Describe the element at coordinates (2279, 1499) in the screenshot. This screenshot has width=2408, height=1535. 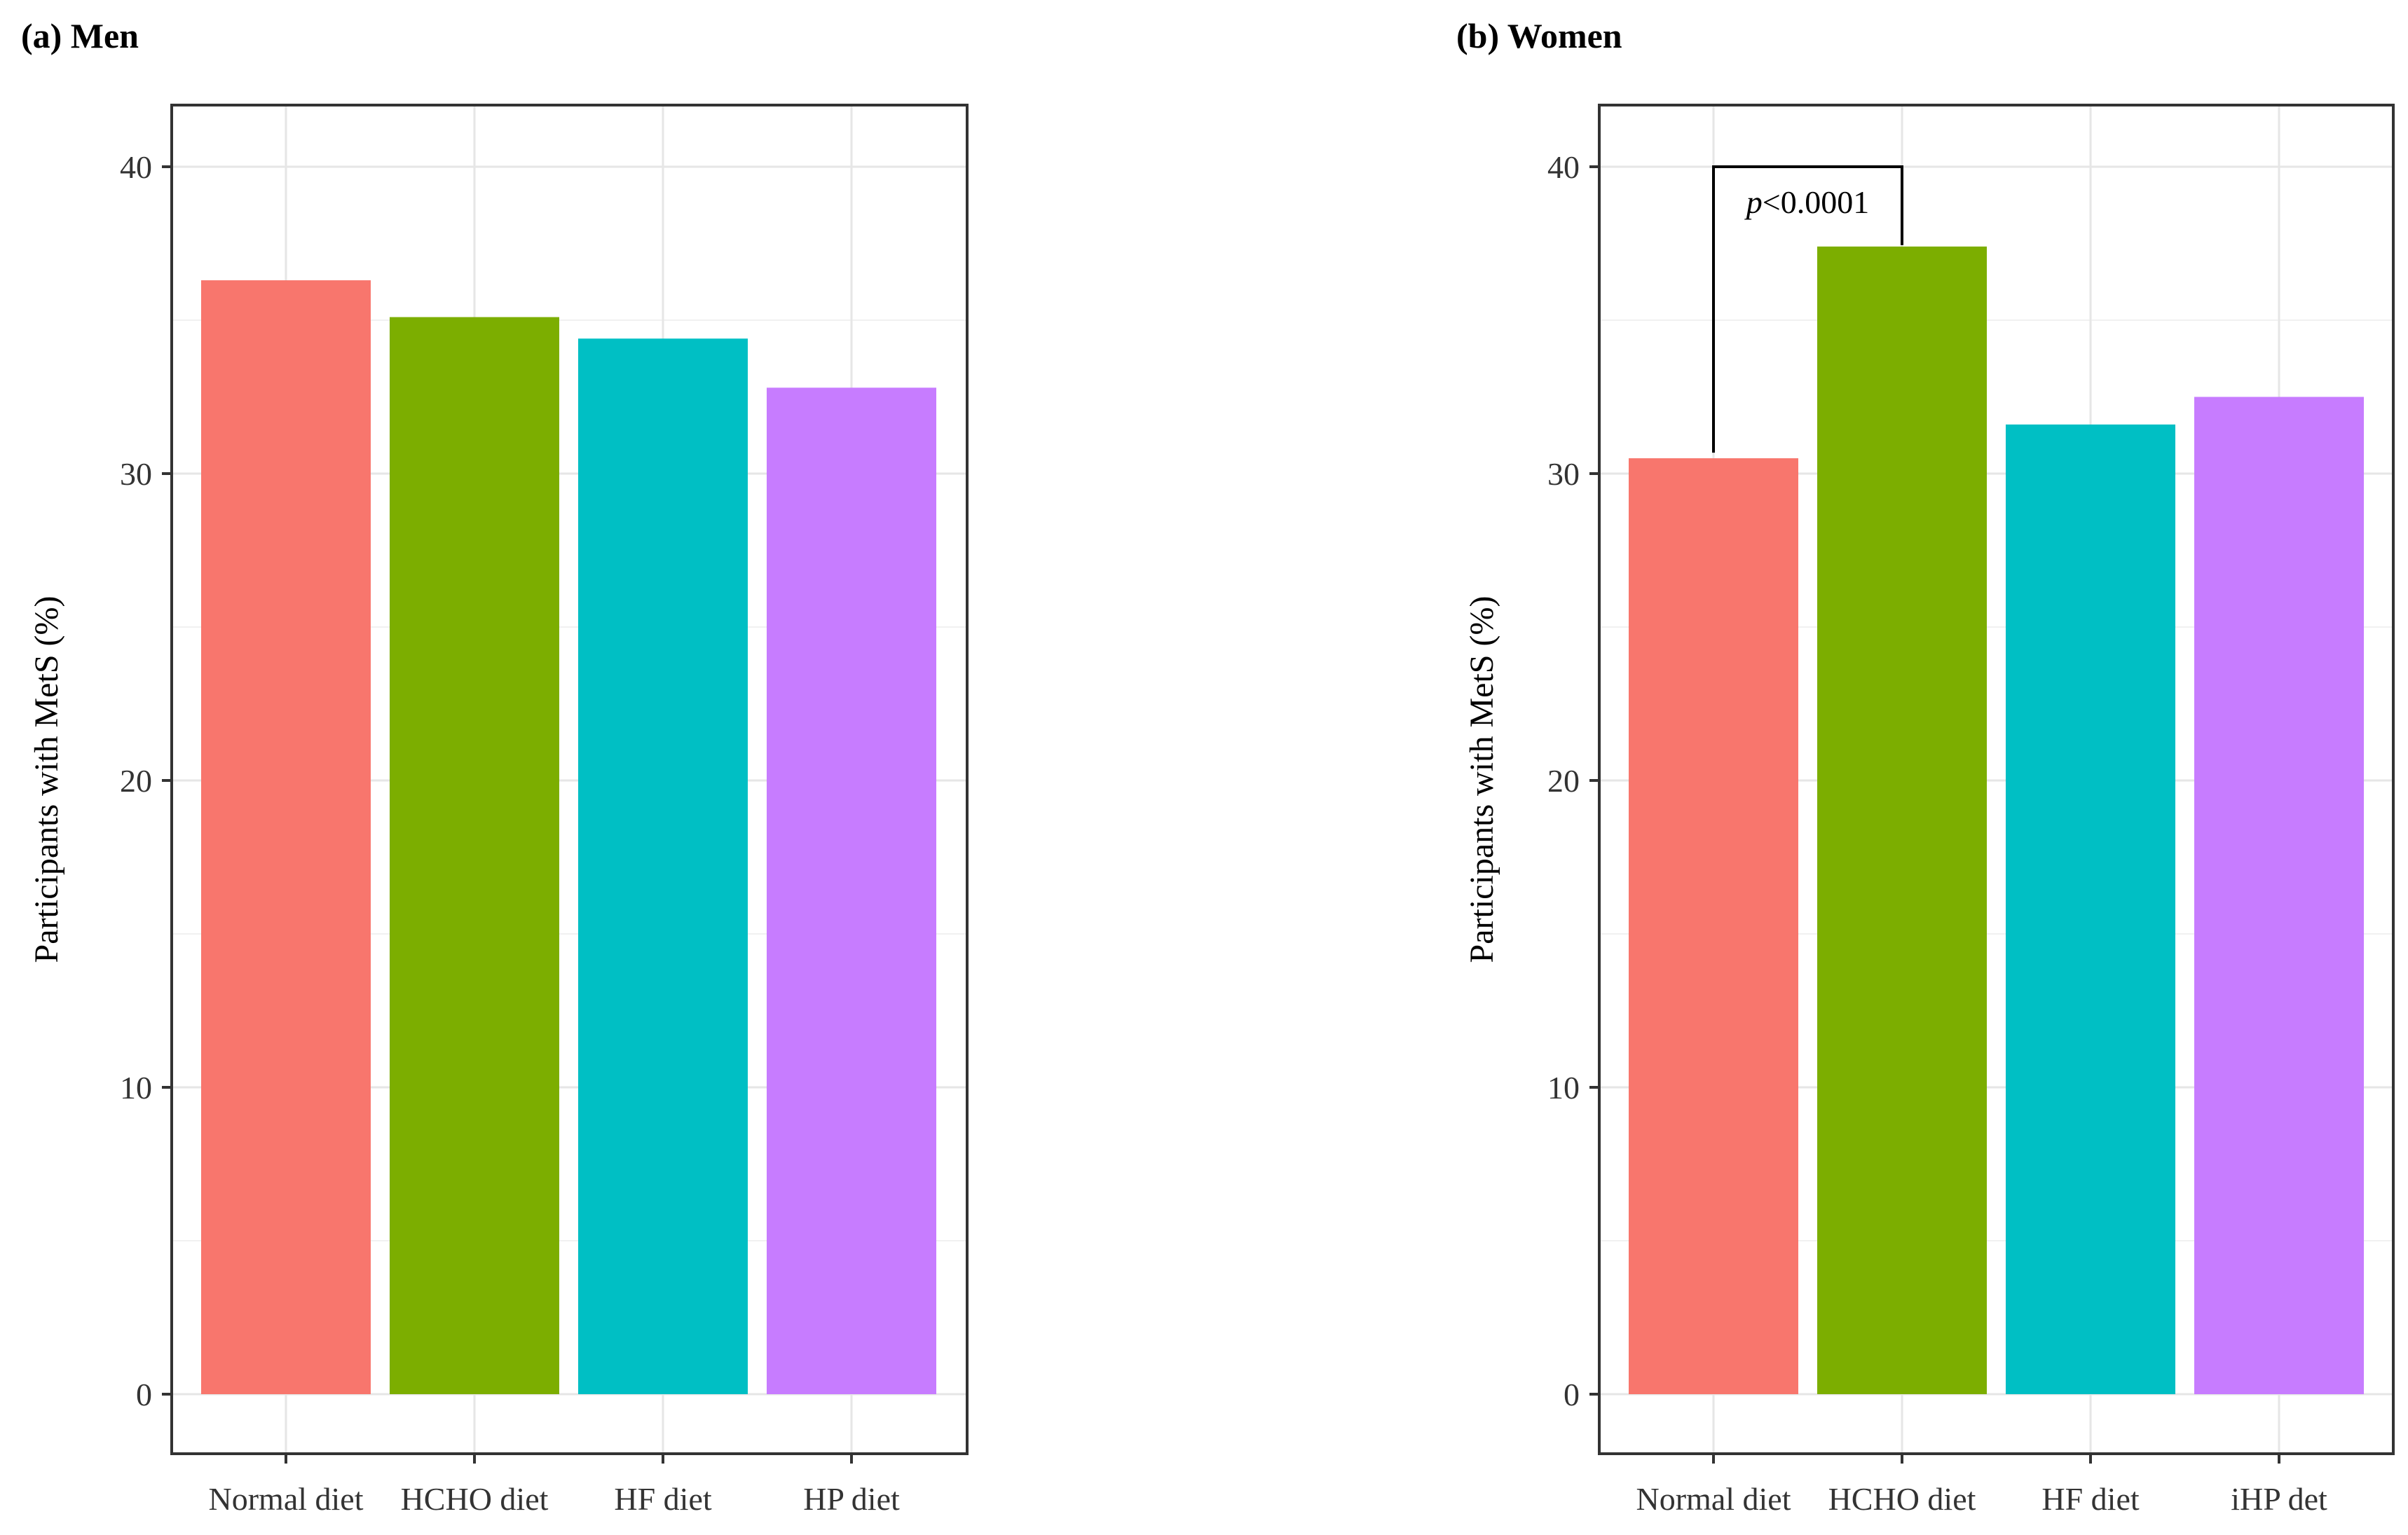
I see `x-tick-label: iHP det` at that location.